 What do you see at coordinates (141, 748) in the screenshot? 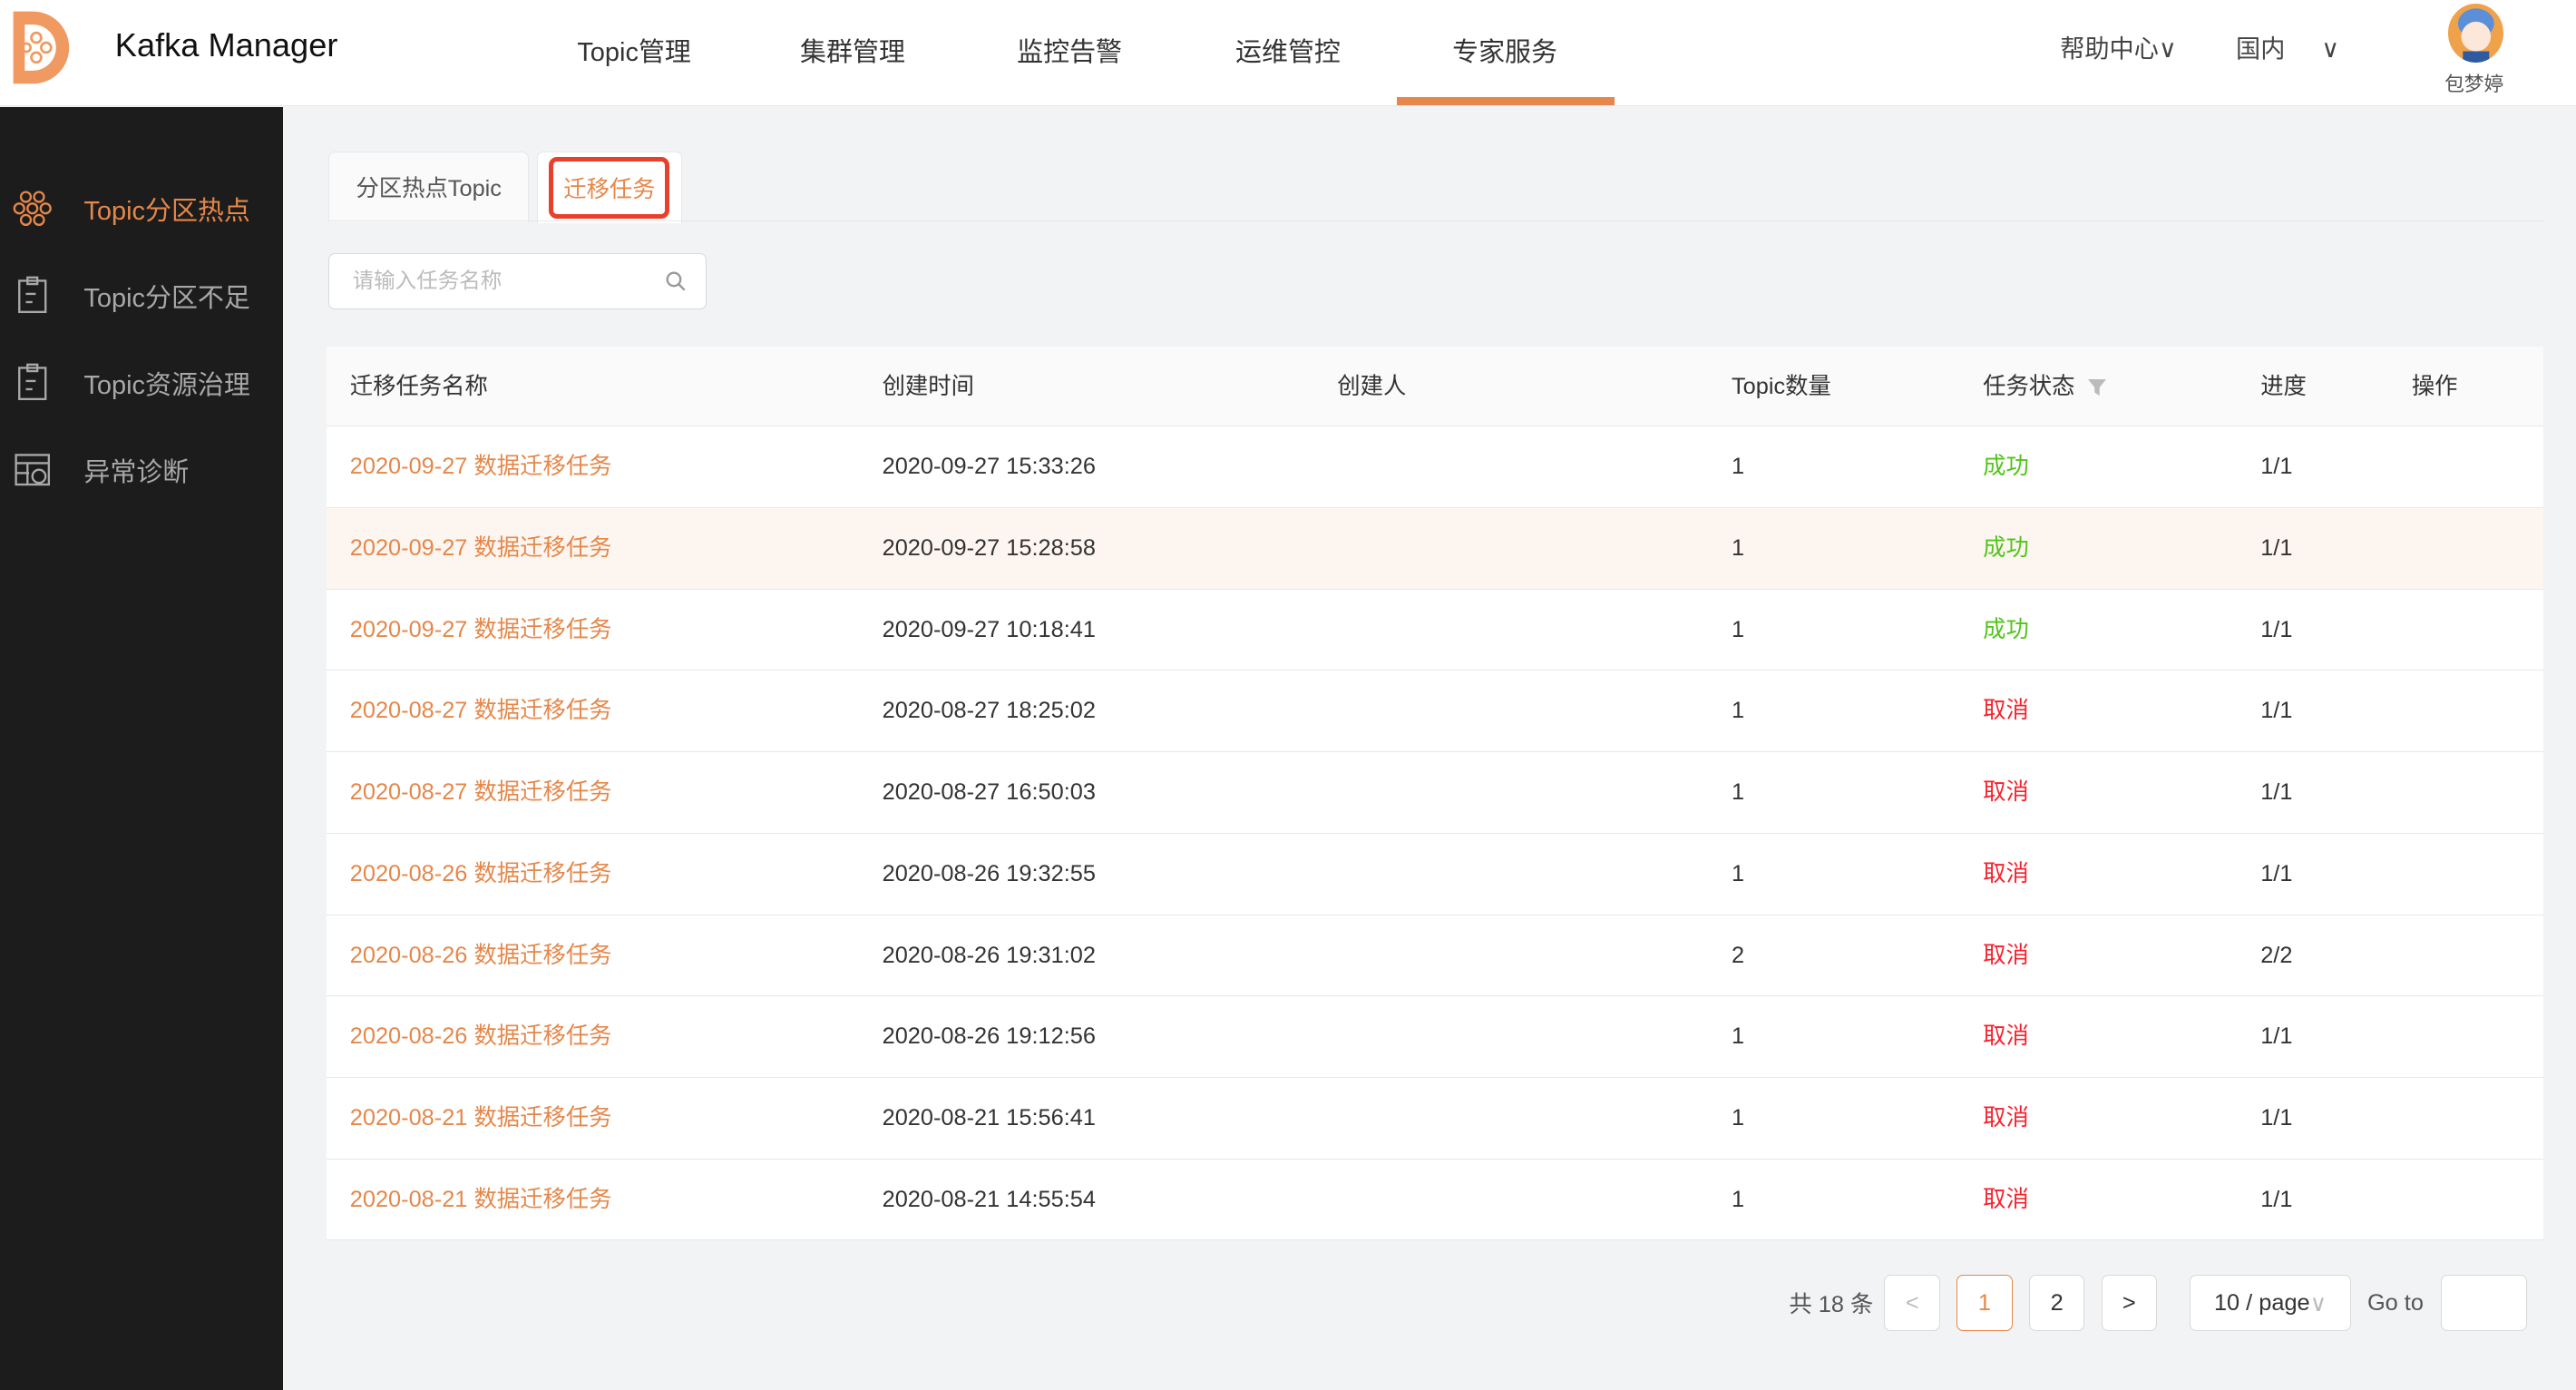
I see `sidebar` at bounding box center [141, 748].